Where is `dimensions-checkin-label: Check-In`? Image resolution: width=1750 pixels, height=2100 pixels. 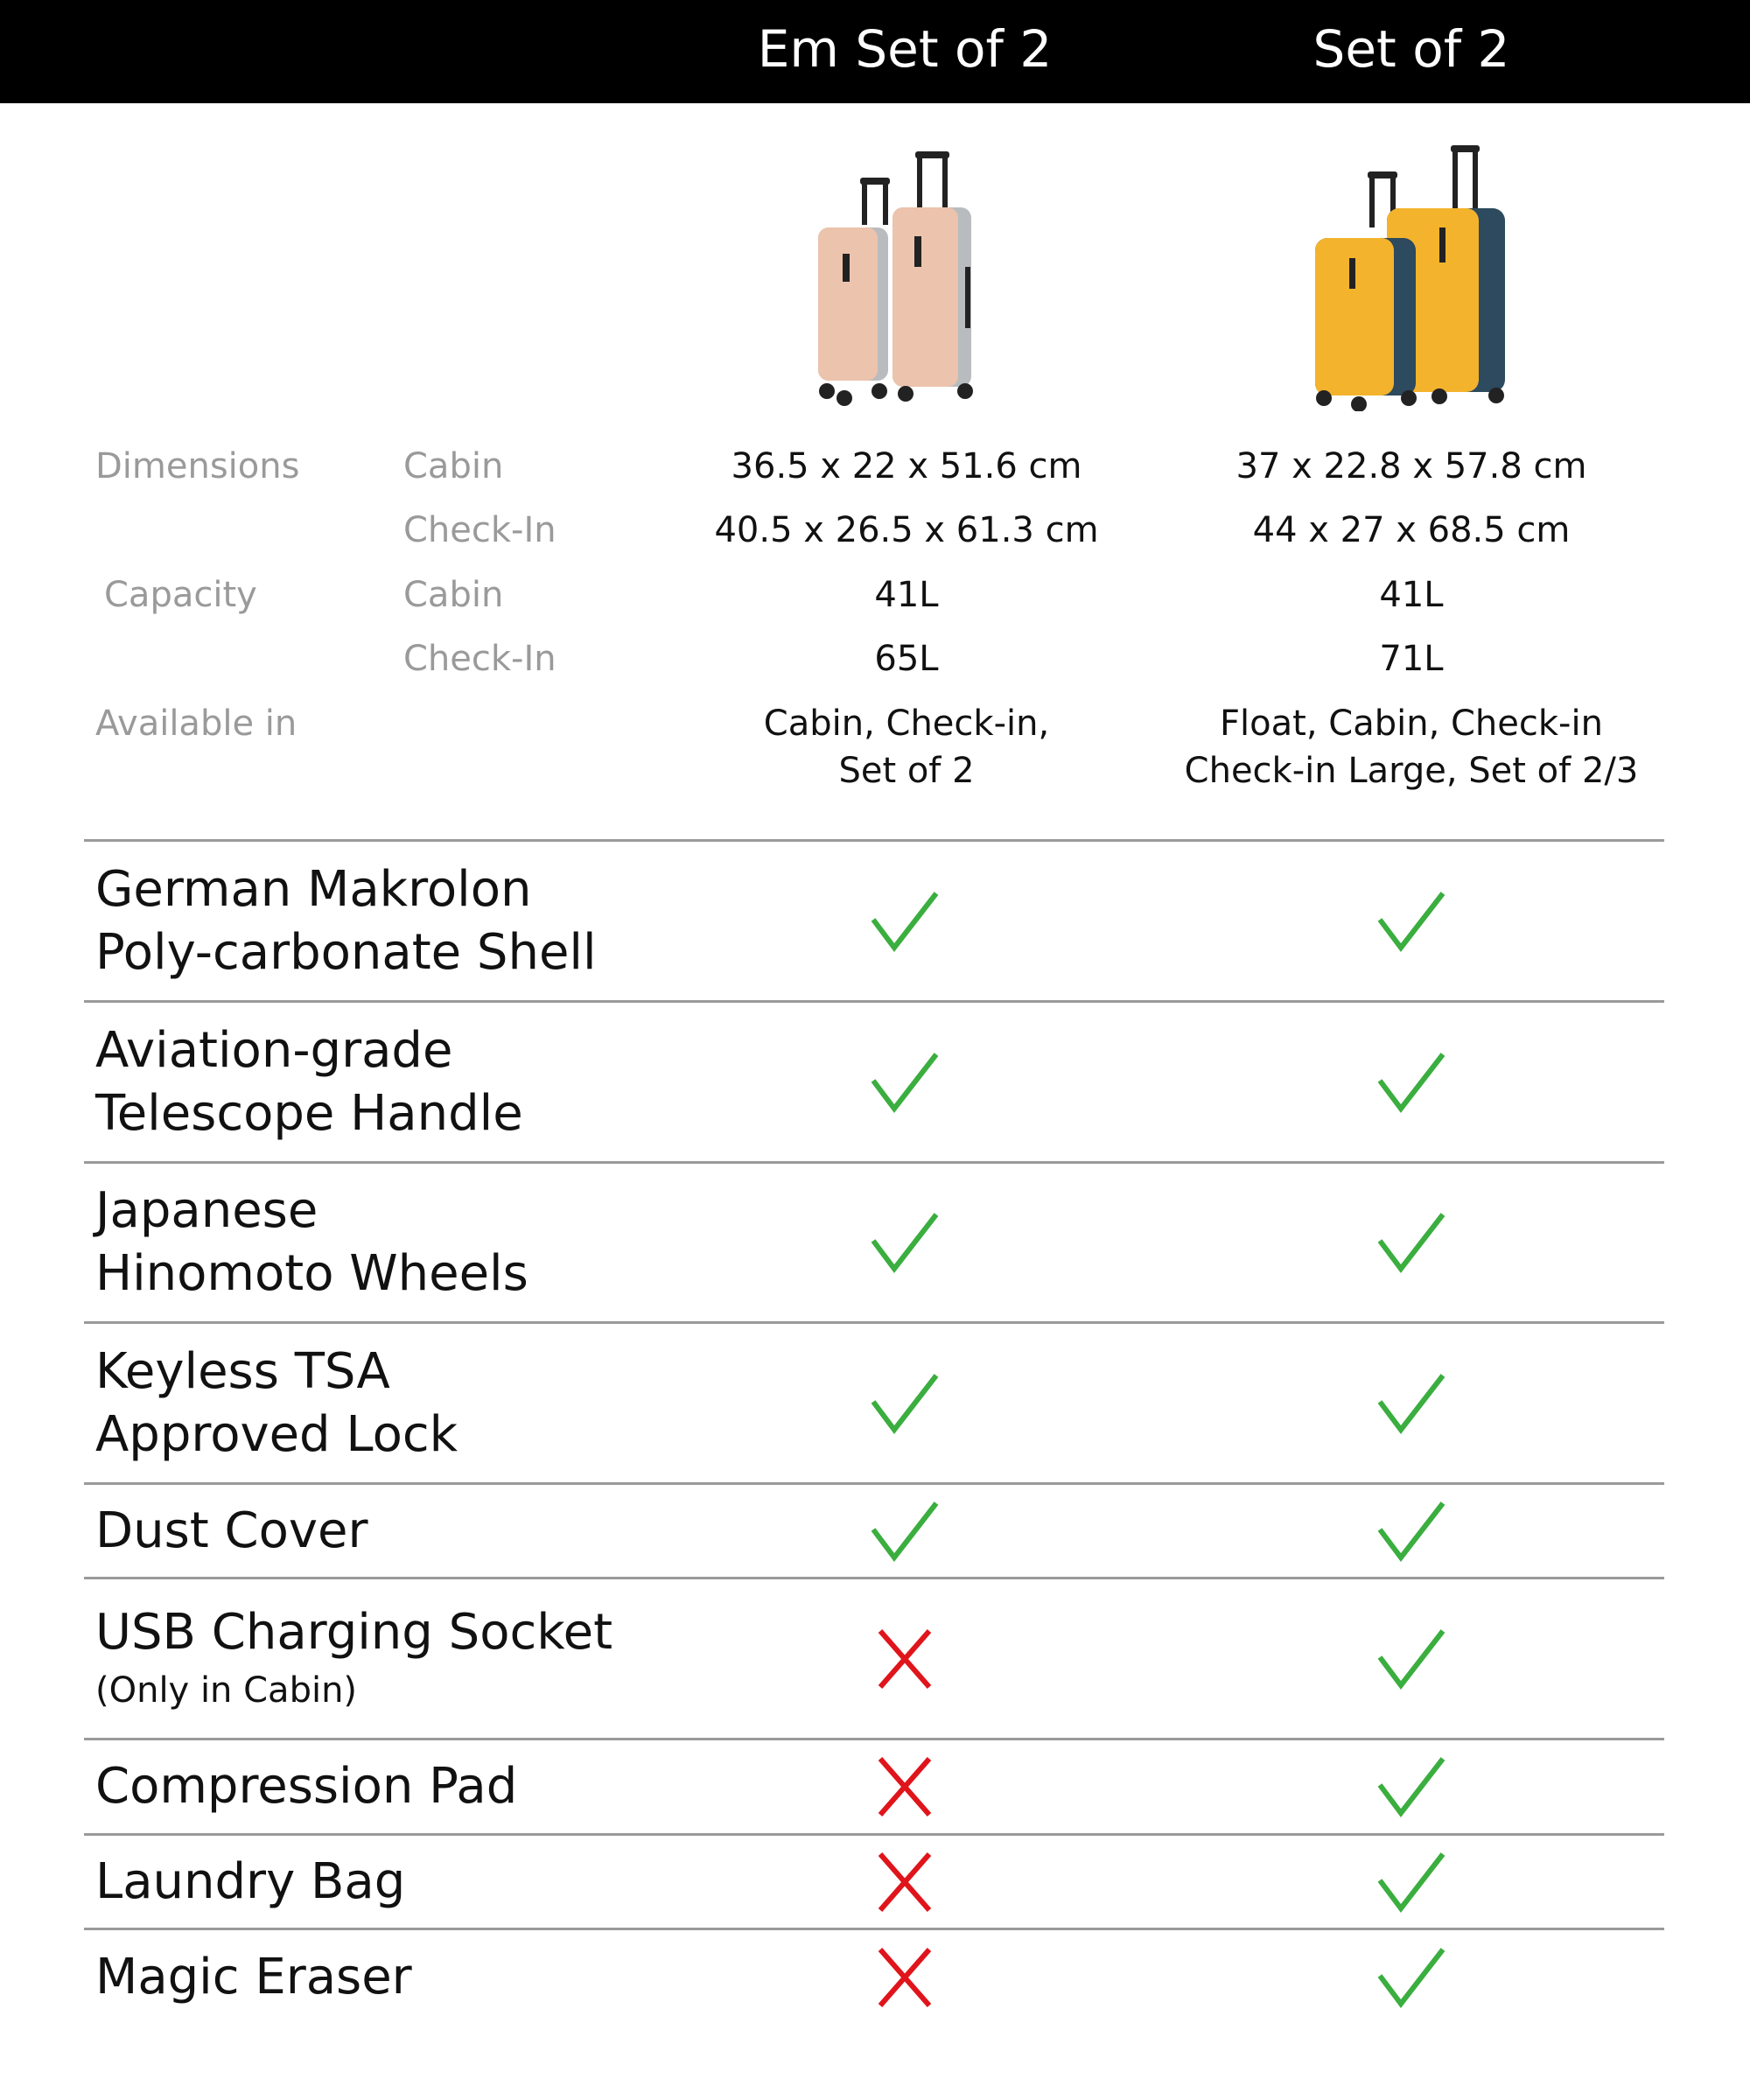
dimensions-checkin-label: Check-In is located at coordinates (479, 530).